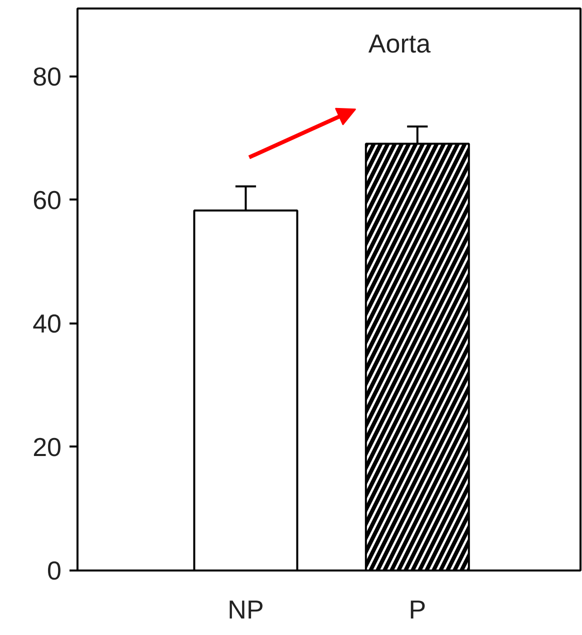  What do you see at coordinates (47, 199) in the screenshot?
I see `y-tick-label: 60` at bounding box center [47, 199].